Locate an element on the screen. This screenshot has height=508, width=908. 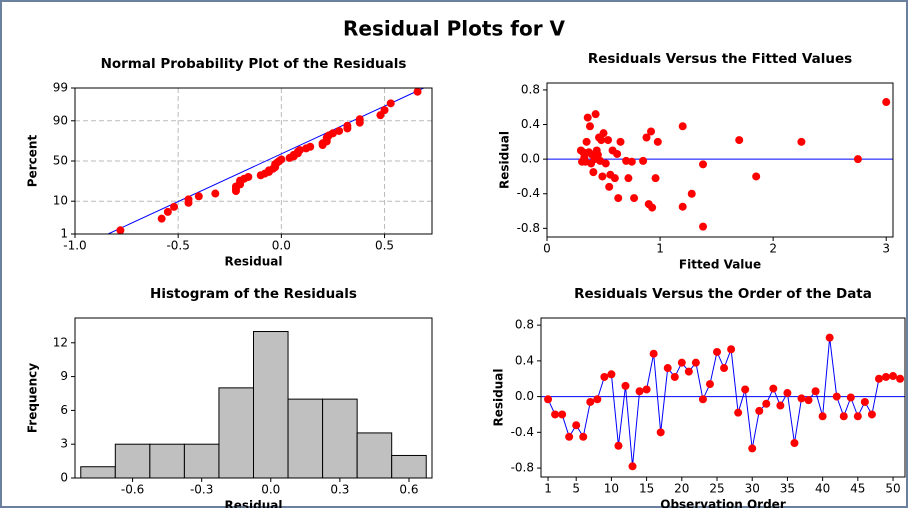
x-tick-label: -0.3 is located at coordinates (201, 490).